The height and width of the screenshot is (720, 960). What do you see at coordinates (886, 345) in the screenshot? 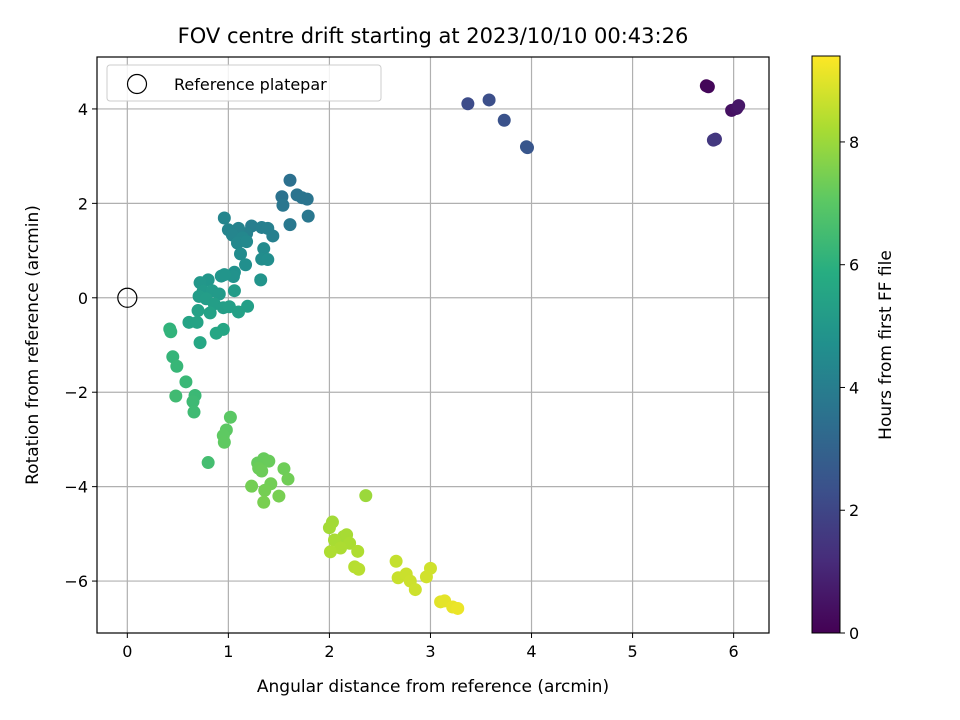
I see `colorbar-title: Hours from first FF file` at bounding box center [886, 345].